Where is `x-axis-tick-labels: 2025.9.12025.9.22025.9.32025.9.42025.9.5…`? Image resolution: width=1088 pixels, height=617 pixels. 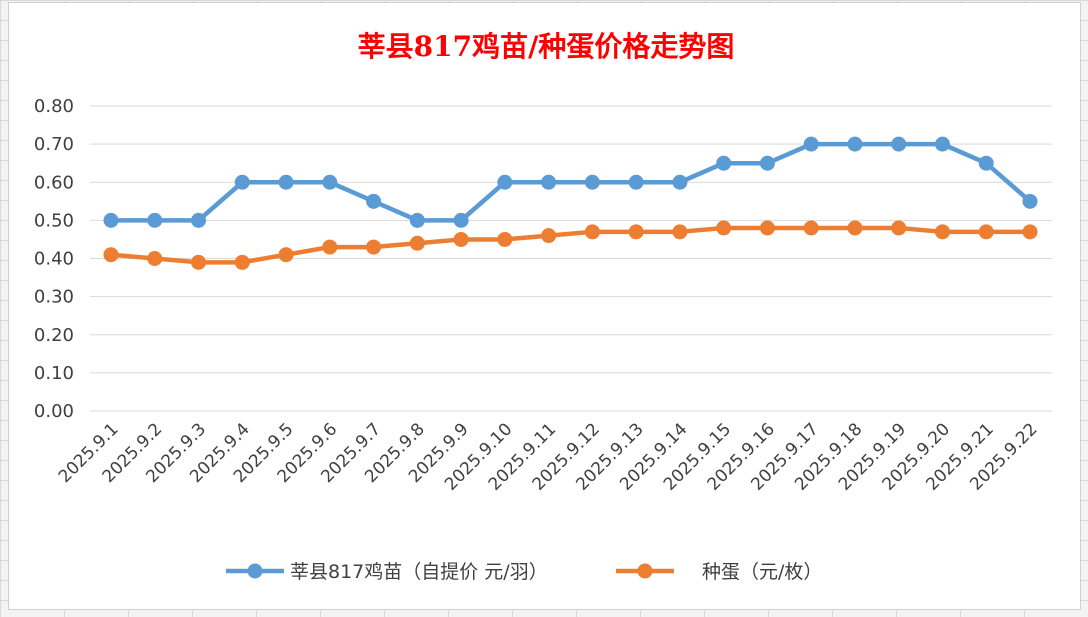
x-axis-tick-labels: 2025.9.12025.9.22025.9.32025.9.42025.9.5… is located at coordinates (548, 456).